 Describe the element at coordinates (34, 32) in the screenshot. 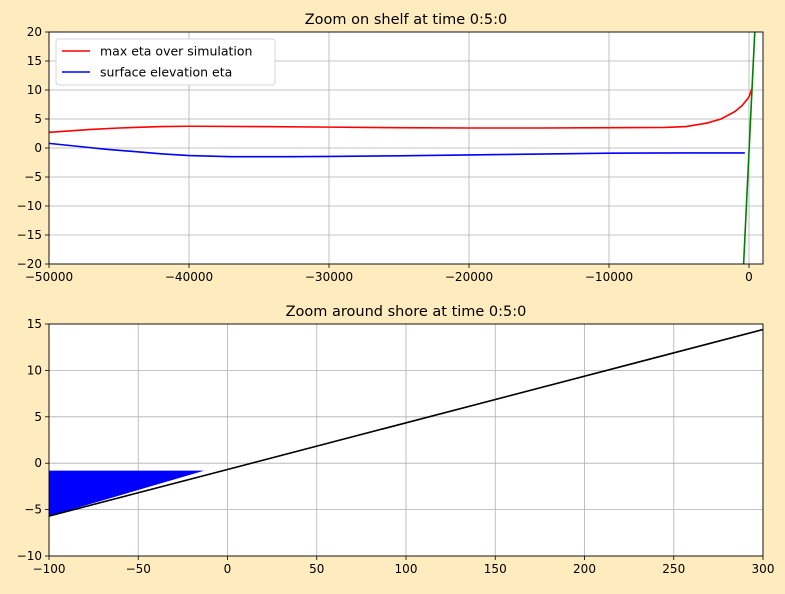

I see `y-tick-label: 20` at that location.